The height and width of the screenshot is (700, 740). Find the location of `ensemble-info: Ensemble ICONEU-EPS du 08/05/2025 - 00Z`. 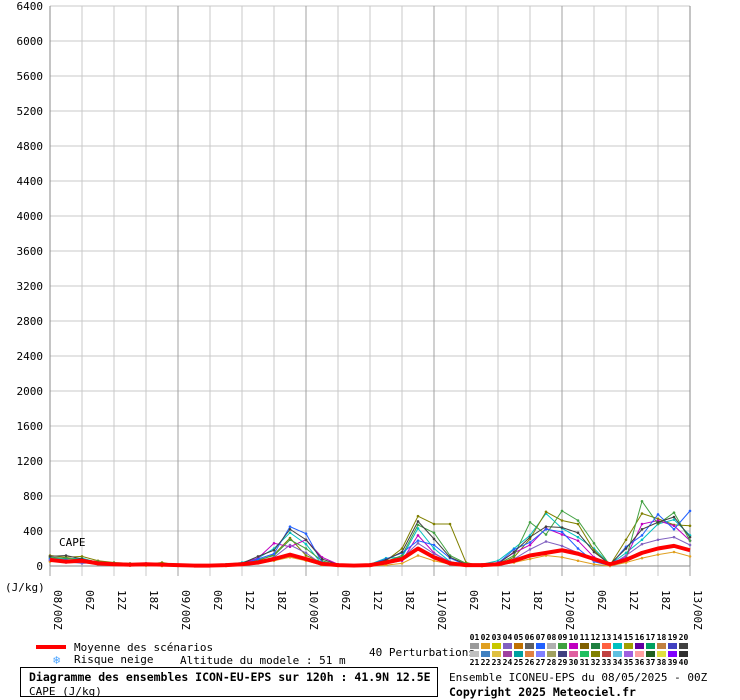

ensemble-info: Ensemble ICONEU-EPS du 08/05/2025 - 00Z is located at coordinates (578, 677).